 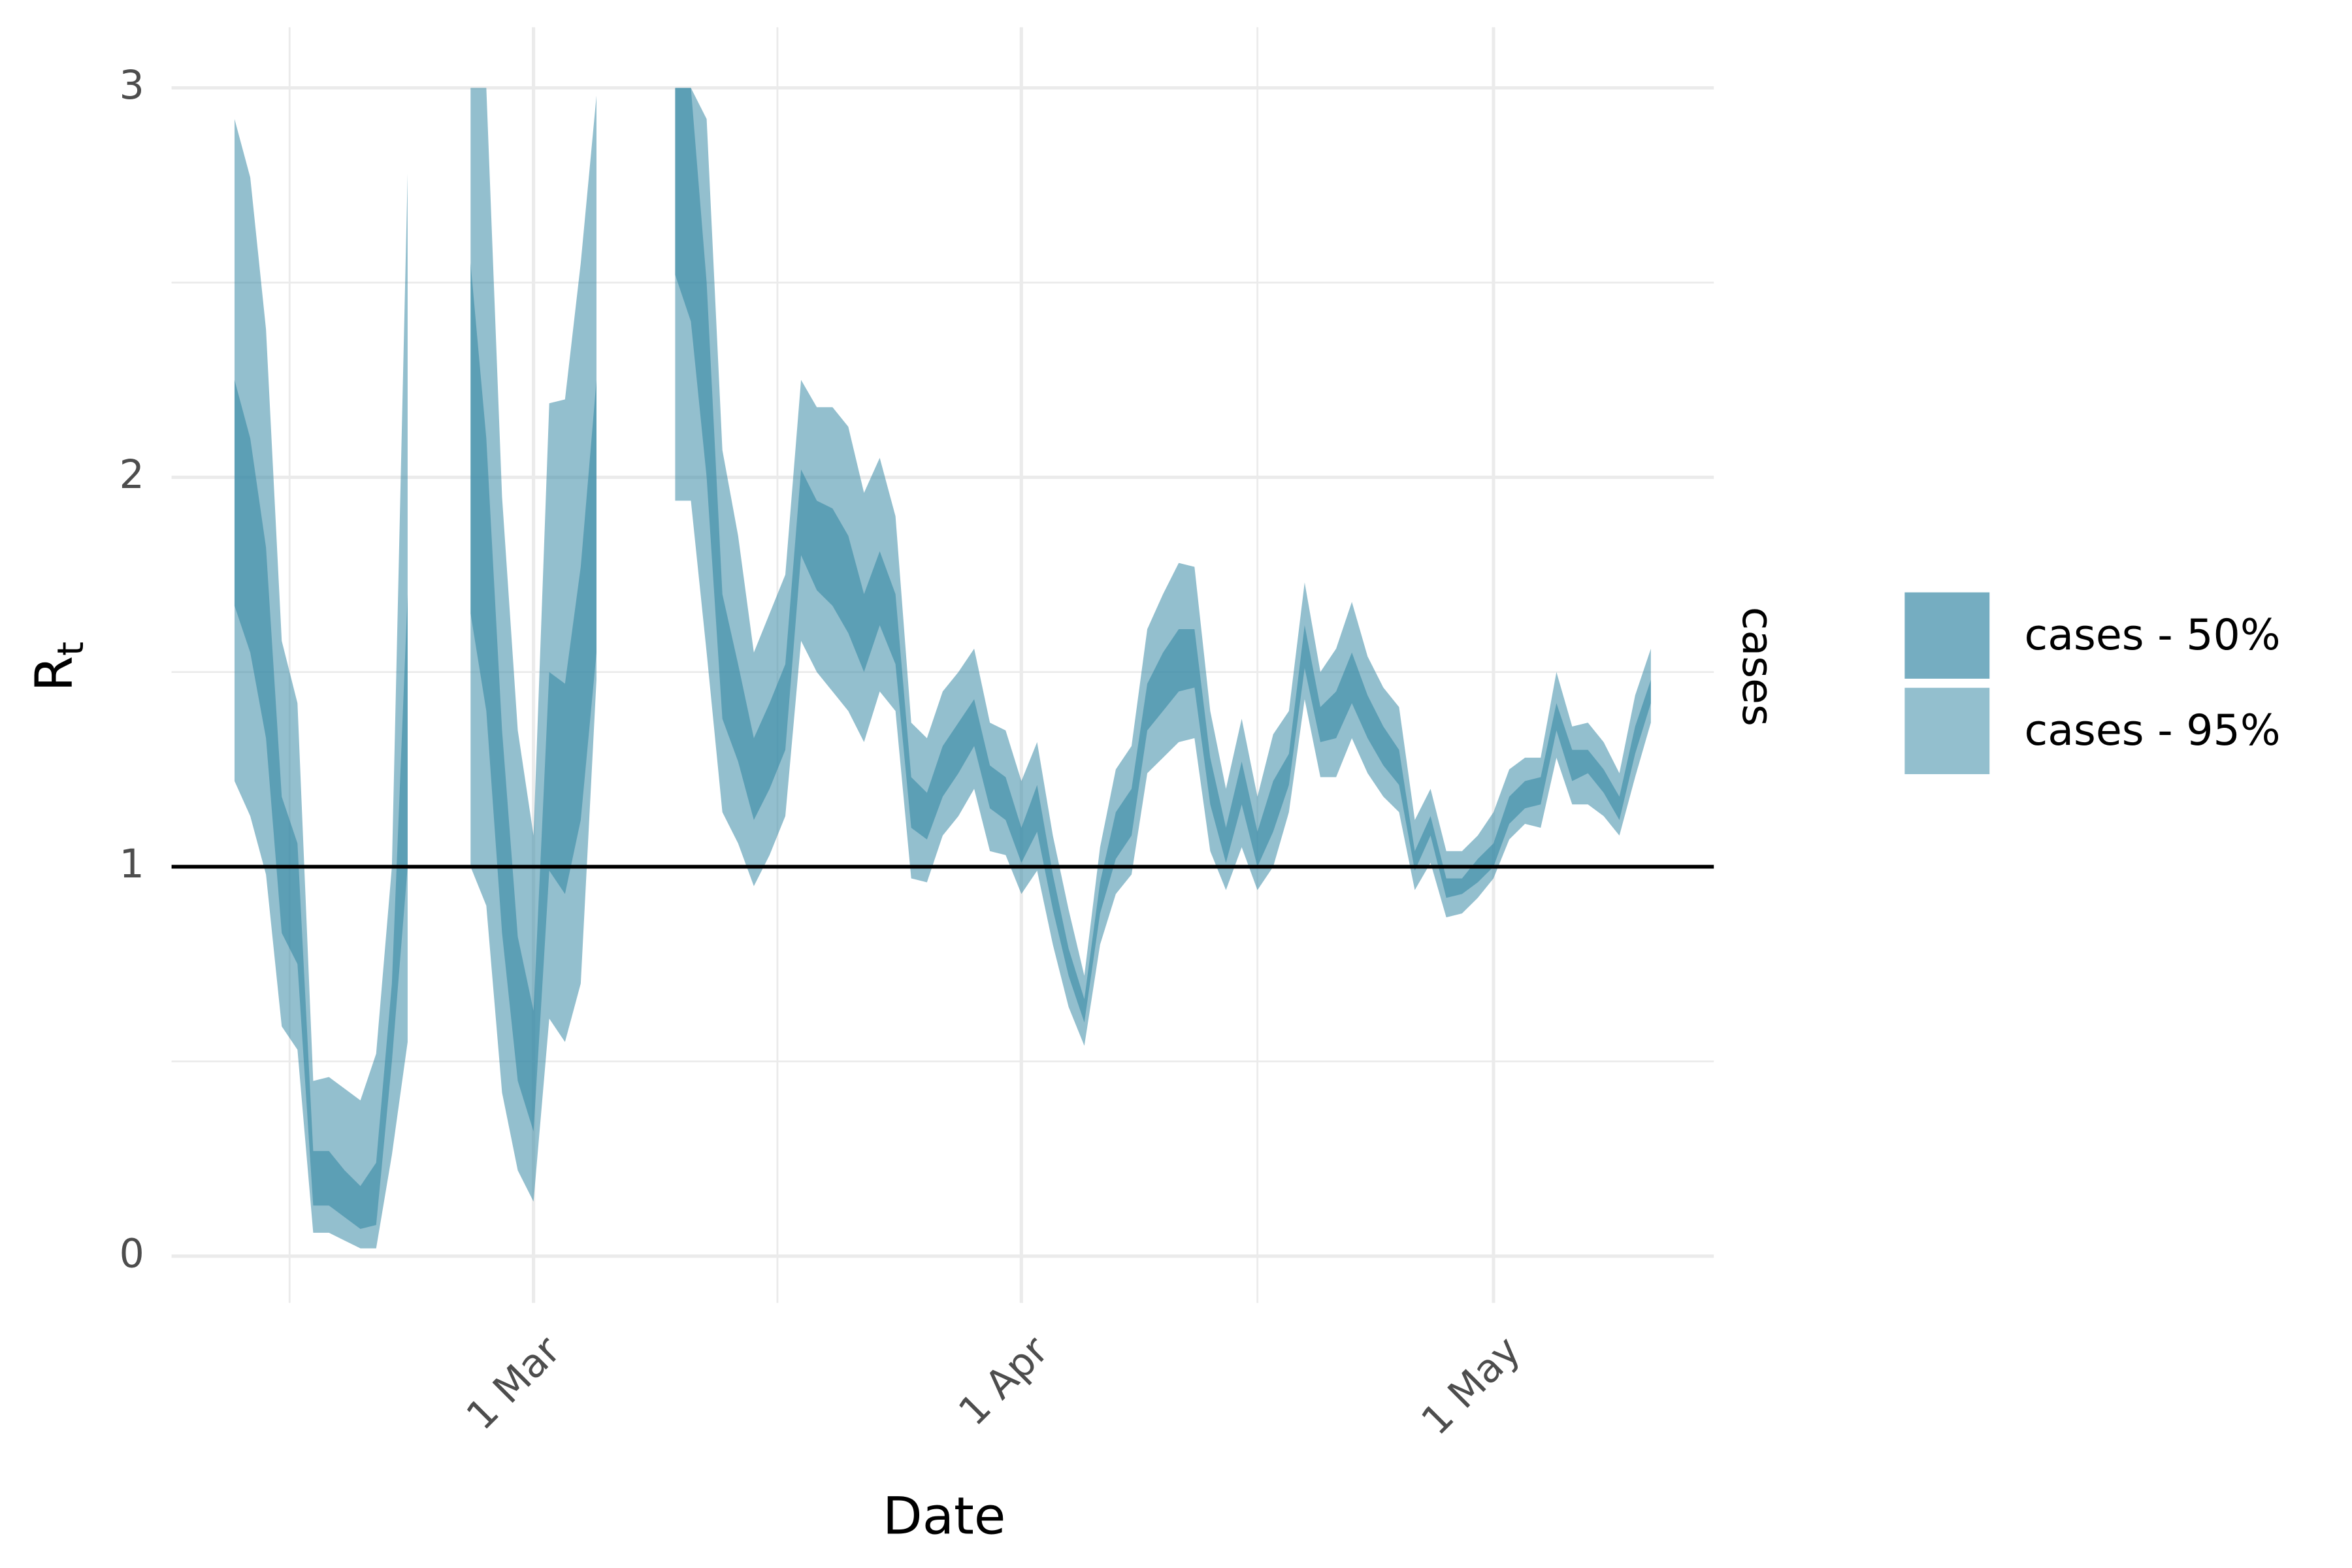 I want to click on y-axis-title-main: R, so click(x=54, y=674).